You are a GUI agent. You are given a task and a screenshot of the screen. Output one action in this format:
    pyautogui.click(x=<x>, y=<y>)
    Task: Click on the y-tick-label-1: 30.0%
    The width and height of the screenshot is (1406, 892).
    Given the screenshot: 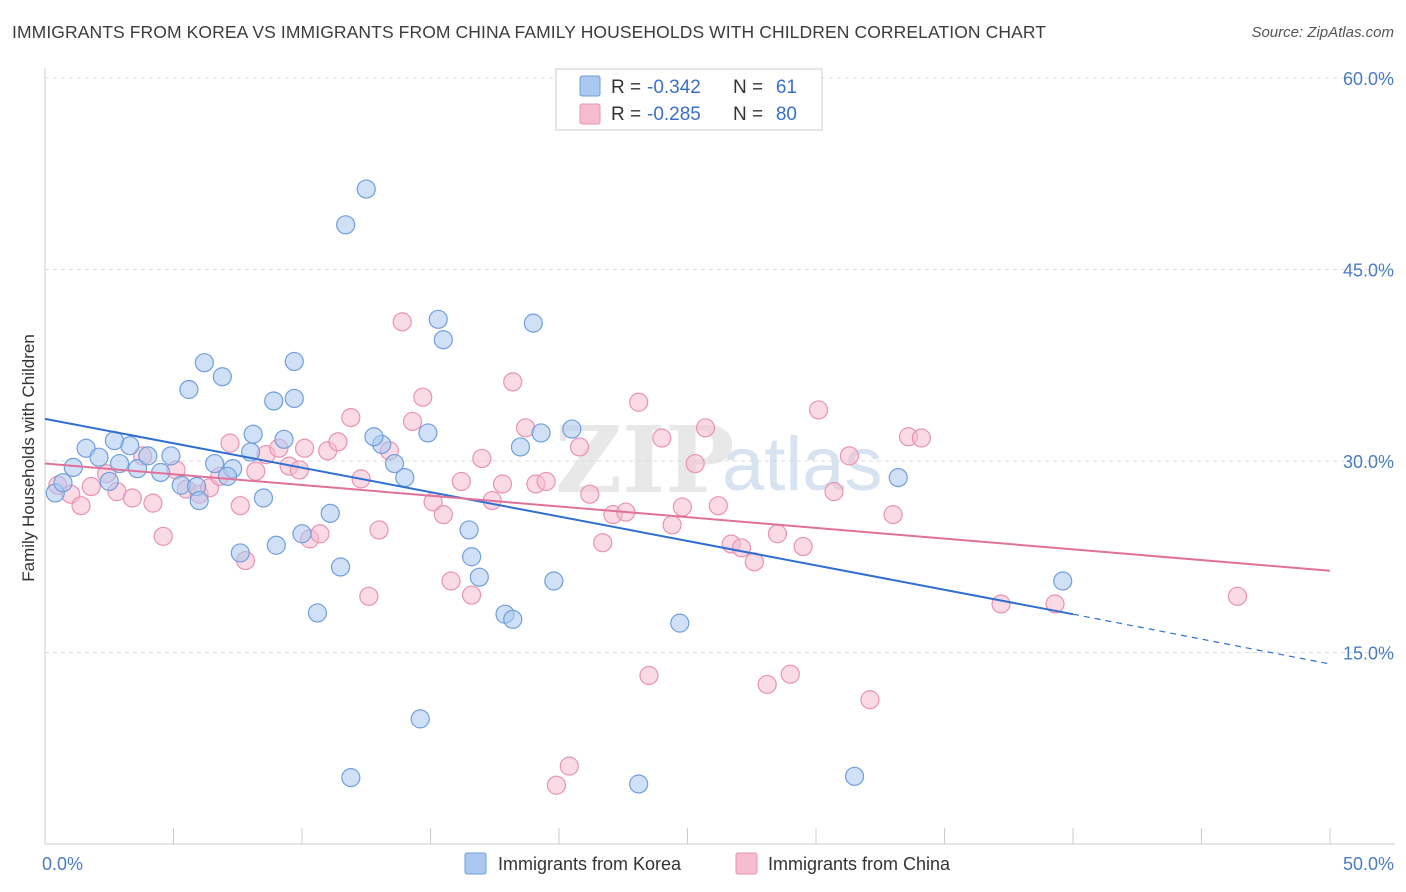 What is the action you would take?
    pyautogui.click(x=1368, y=462)
    